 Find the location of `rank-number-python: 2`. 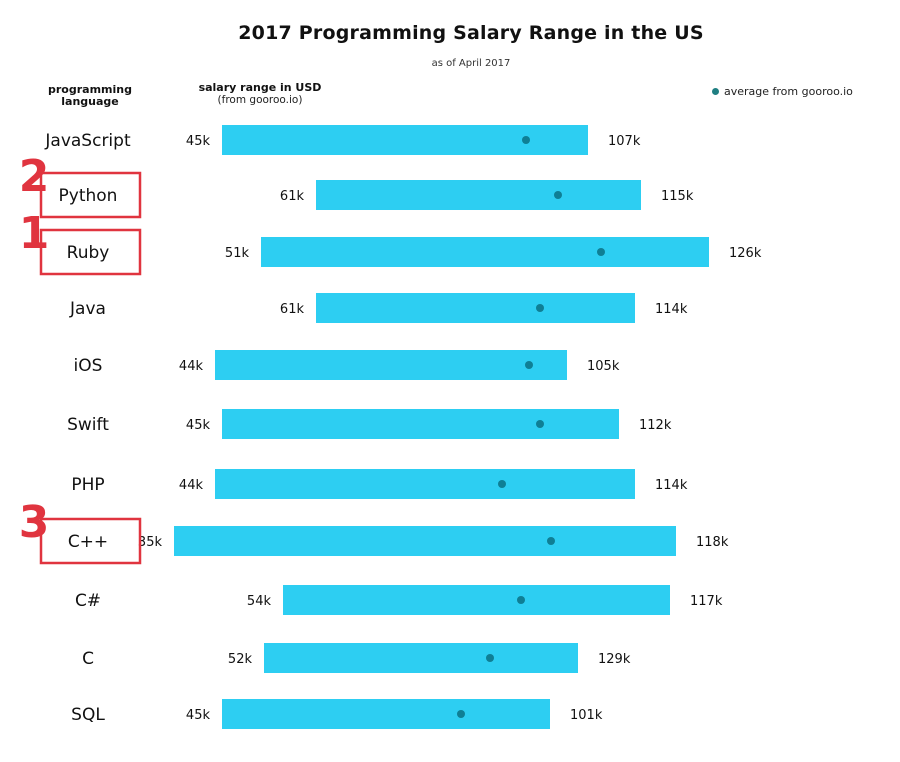

rank-number-python: 2 is located at coordinates (34, 176).